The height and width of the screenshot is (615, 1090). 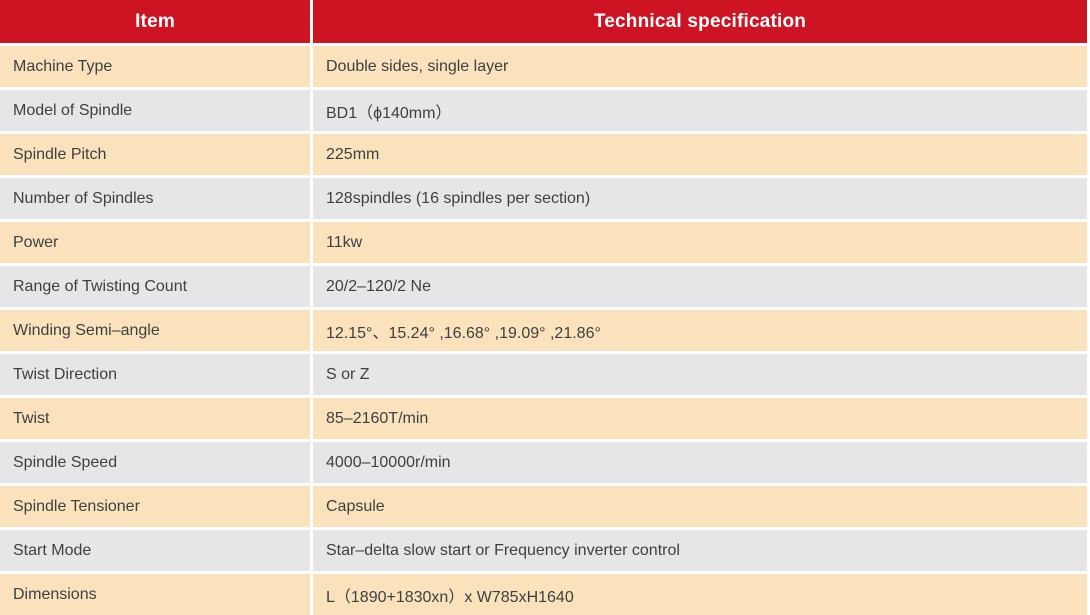 What do you see at coordinates (700, 110) in the screenshot?
I see `spec-row-value-cell: BD1（ϕ140mm）` at bounding box center [700, 110].